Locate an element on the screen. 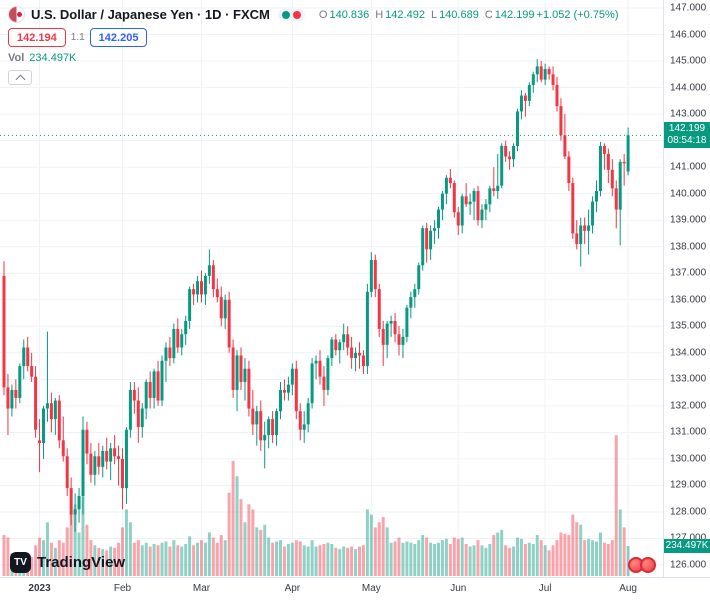 This screenshot has width=710, height=600. price-axis-label: 126.000 is located at coordinates (688, 565).